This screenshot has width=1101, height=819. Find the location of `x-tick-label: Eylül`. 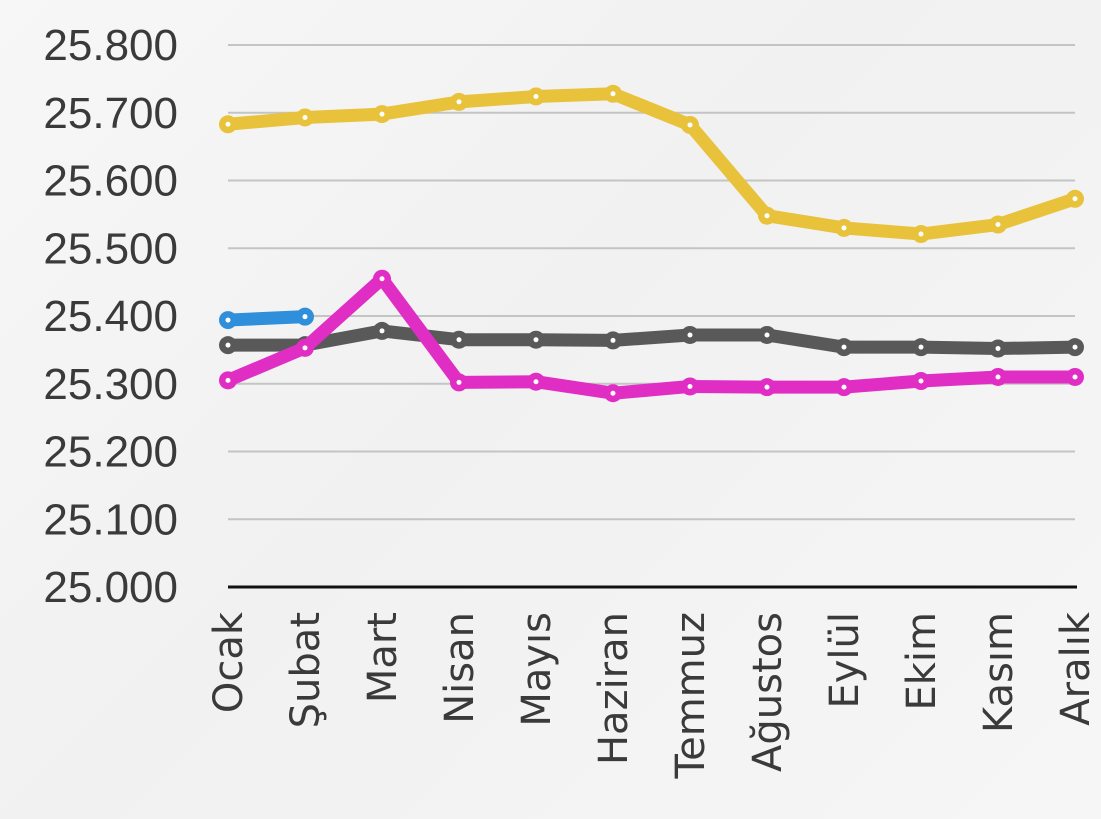

x-tick-label: Eylül is located at coordinates (845, 660).